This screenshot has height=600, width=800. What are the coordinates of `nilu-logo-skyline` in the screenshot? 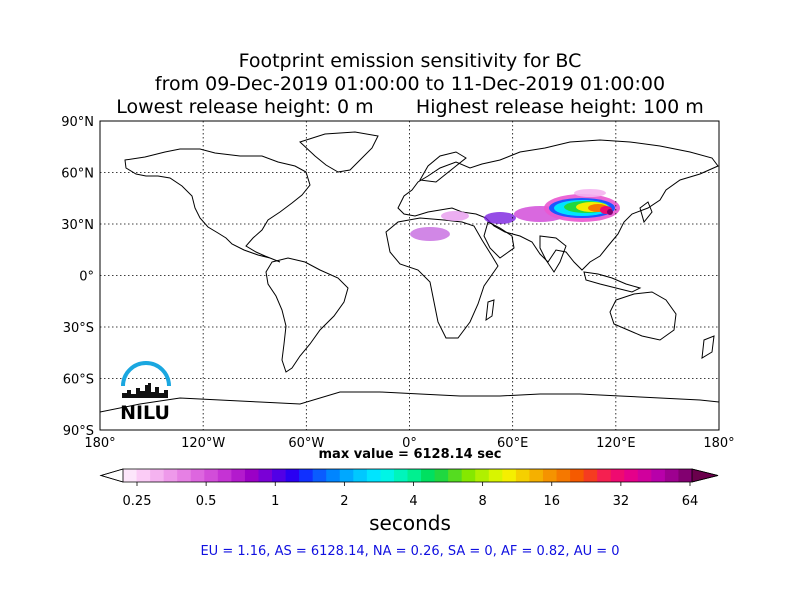 It's located at (145, 390).